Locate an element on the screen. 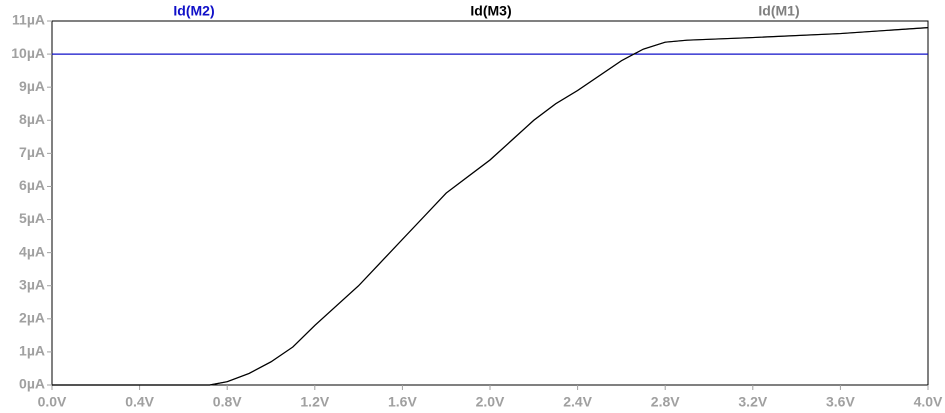 This screenshot has width=945, height=413. y-tick-label: 10µA is located at coordinates (28, 53).